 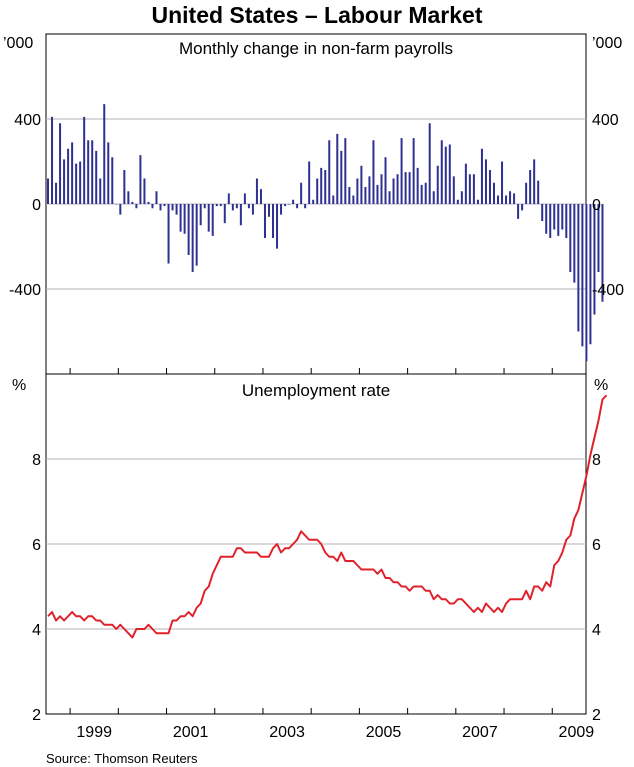 I want to click on payrolls-ytick-label-right: 0, so click(x=596, y=205).